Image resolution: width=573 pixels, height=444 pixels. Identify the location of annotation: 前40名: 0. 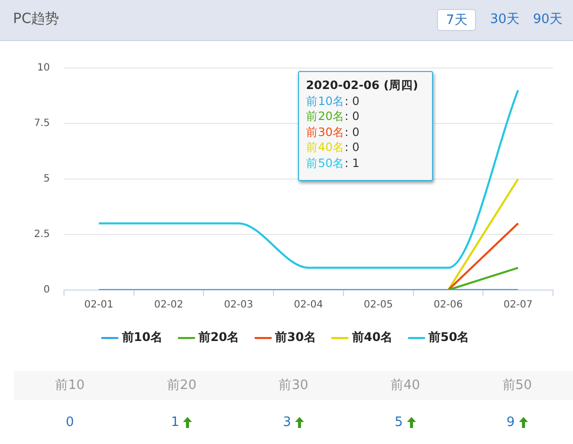
(333, 147).